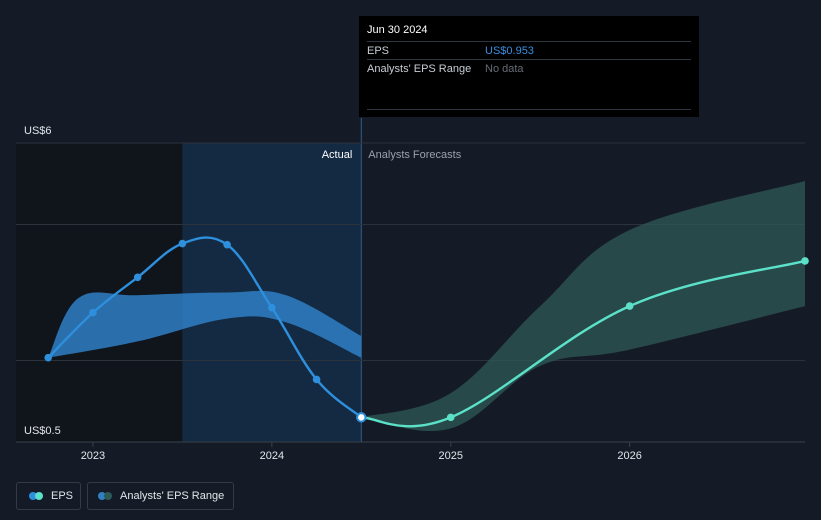 The width and height of the screenshot is (821, 520). What do you see at coordinates (504, 69) in the screenshot?
I see `tooltip-range-value: No data` at bounding box center [504, 69].